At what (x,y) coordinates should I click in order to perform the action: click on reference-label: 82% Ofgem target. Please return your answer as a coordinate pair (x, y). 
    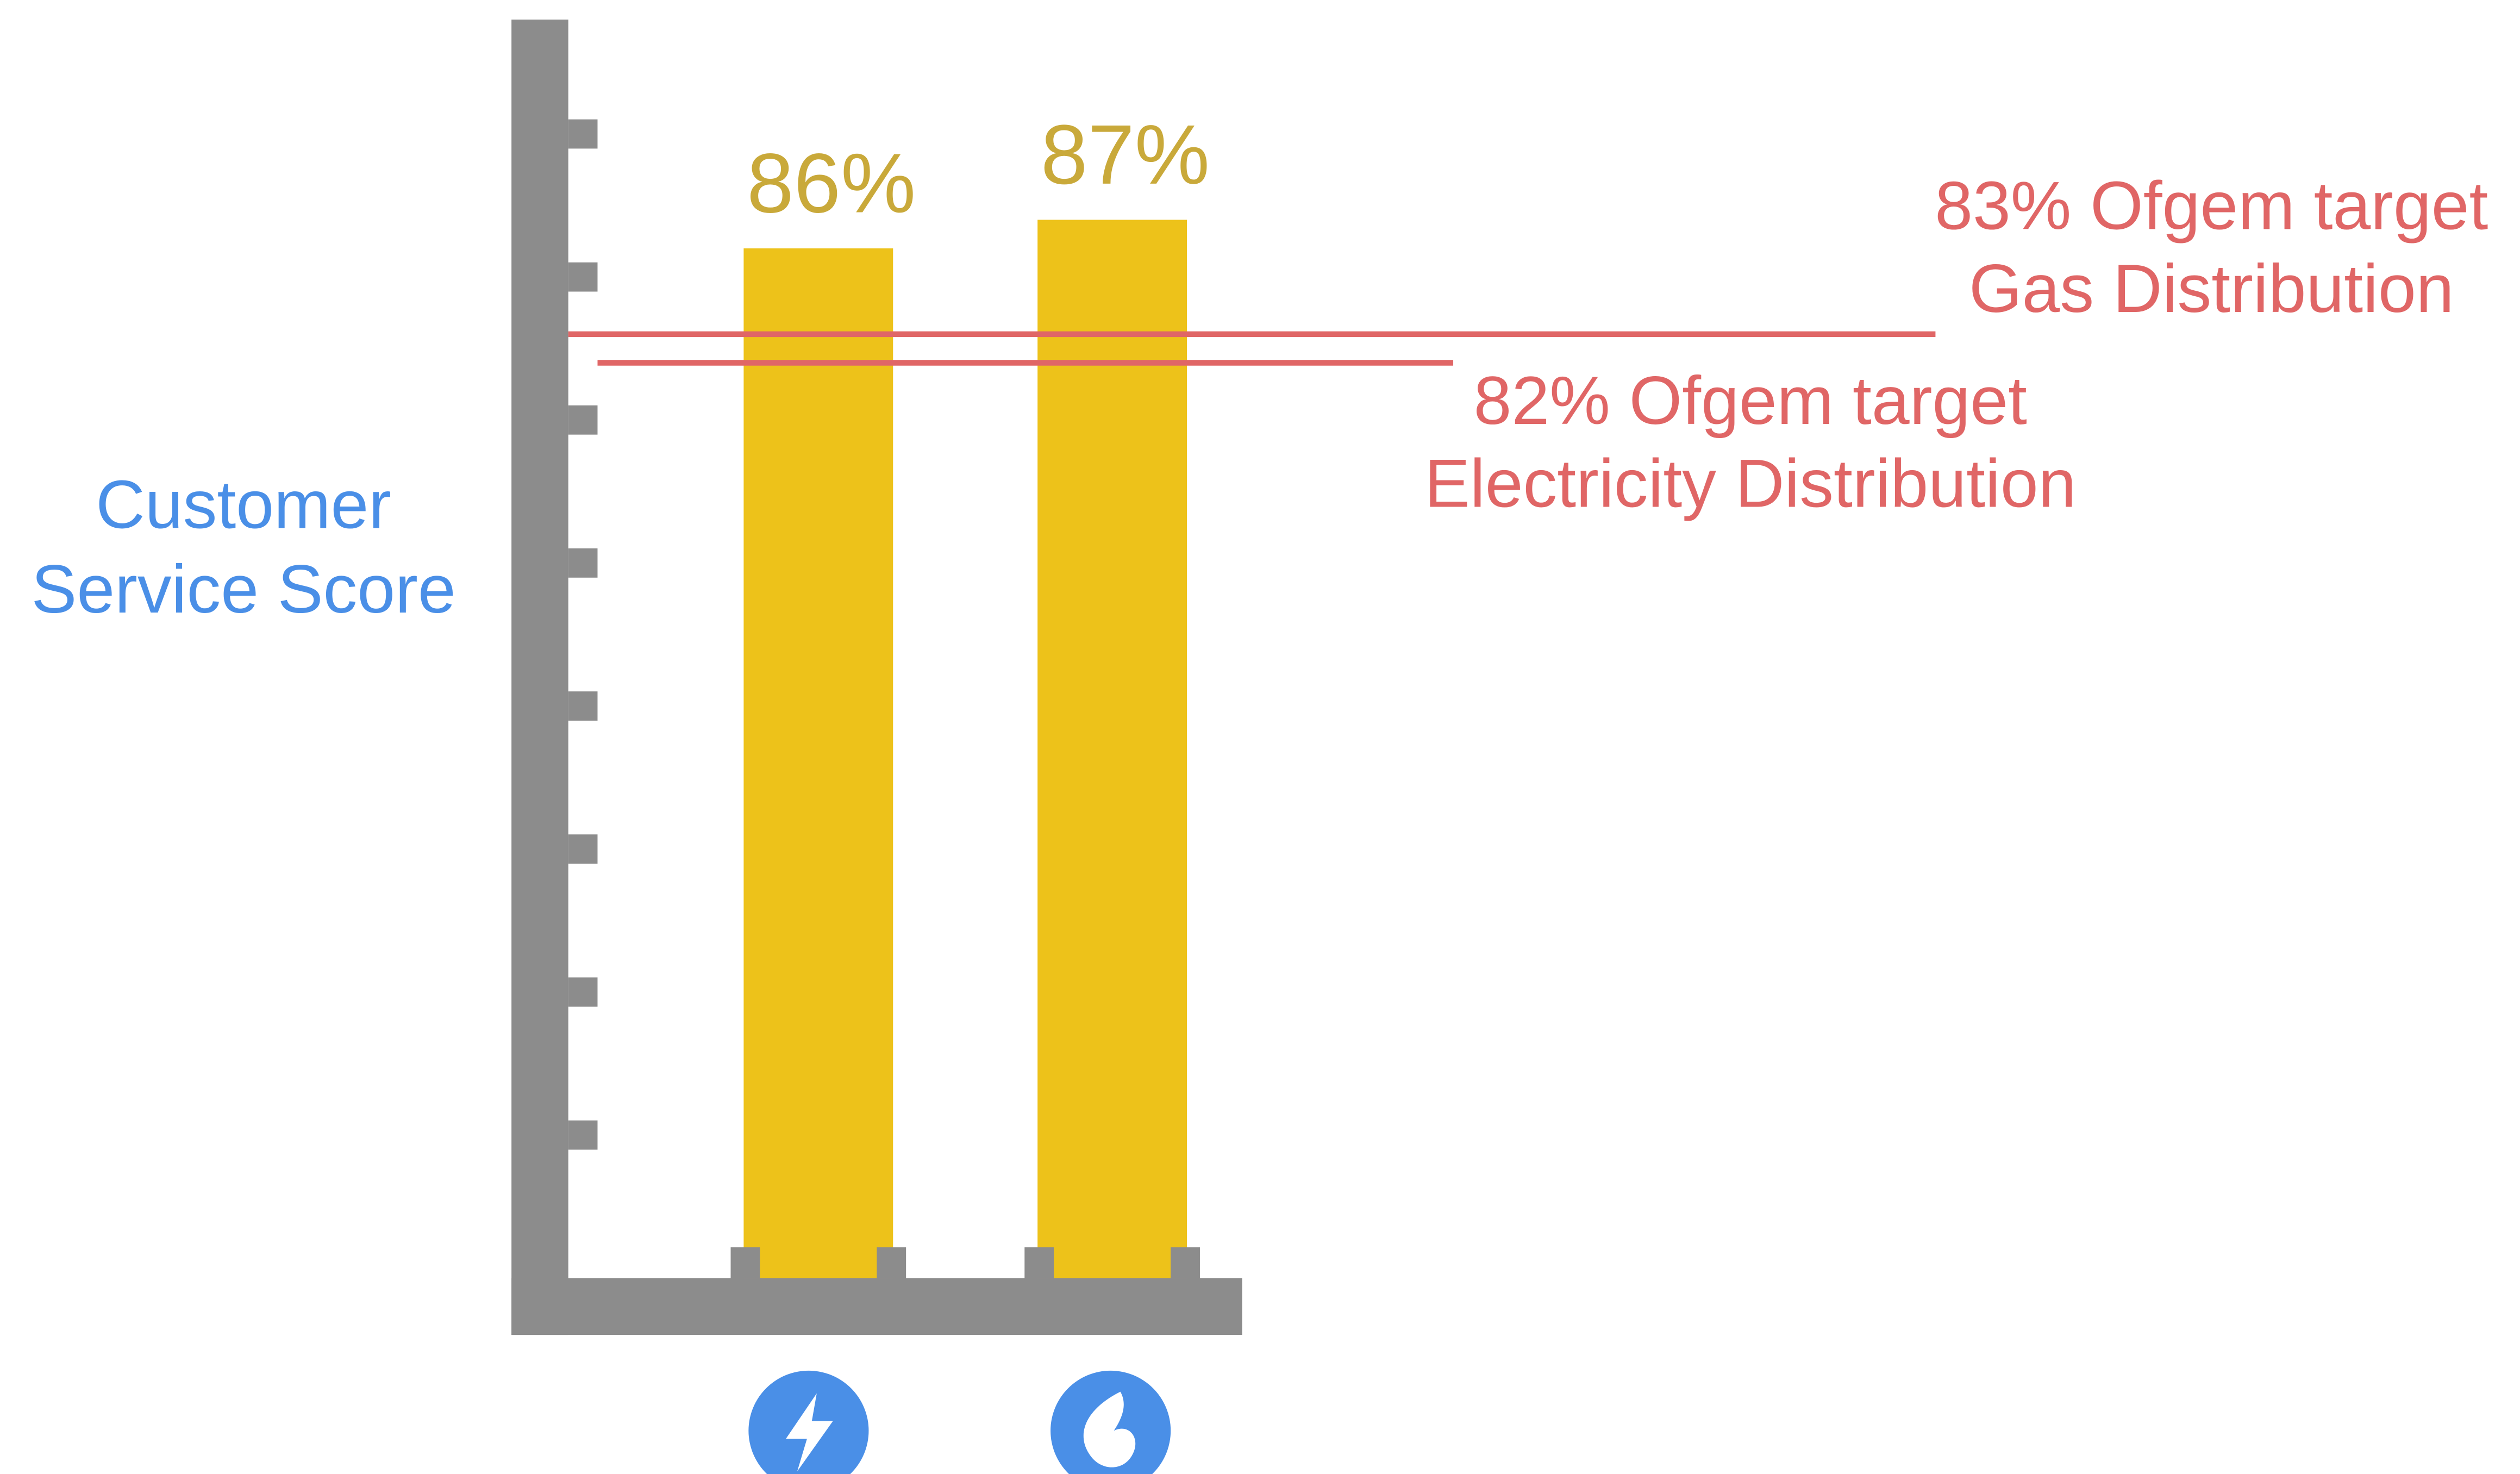
    Looking at the image, I should click on (1751, 400).